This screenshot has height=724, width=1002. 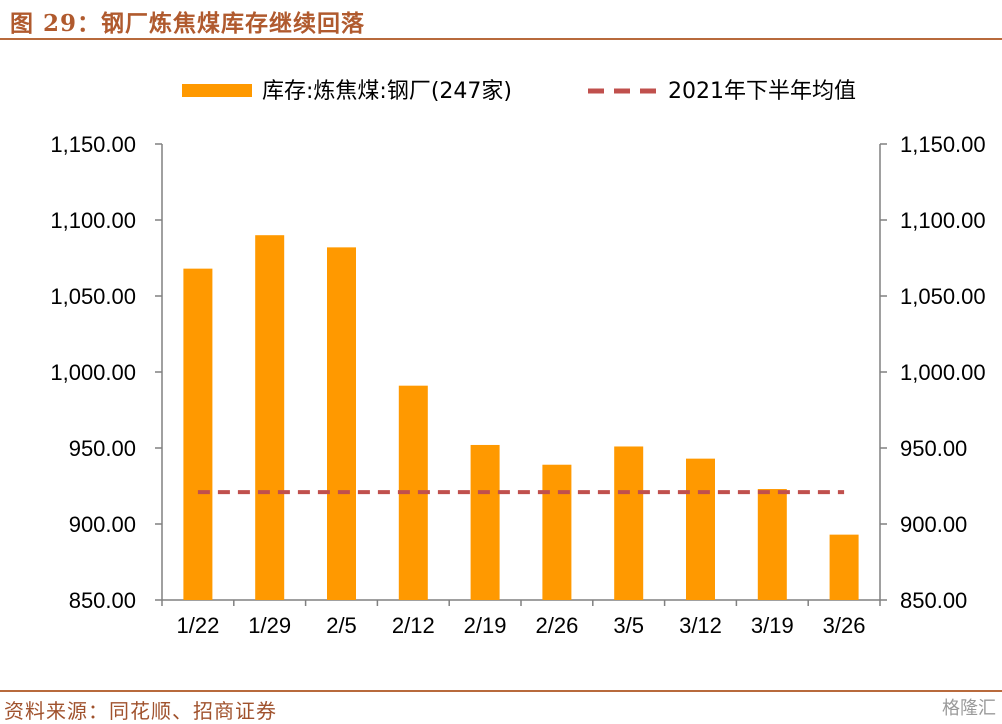 What do you see at coordinates (933, 524) in the screenshot?
I see `right-y-tick-label: 900.00` at bounding box center [933, 524].